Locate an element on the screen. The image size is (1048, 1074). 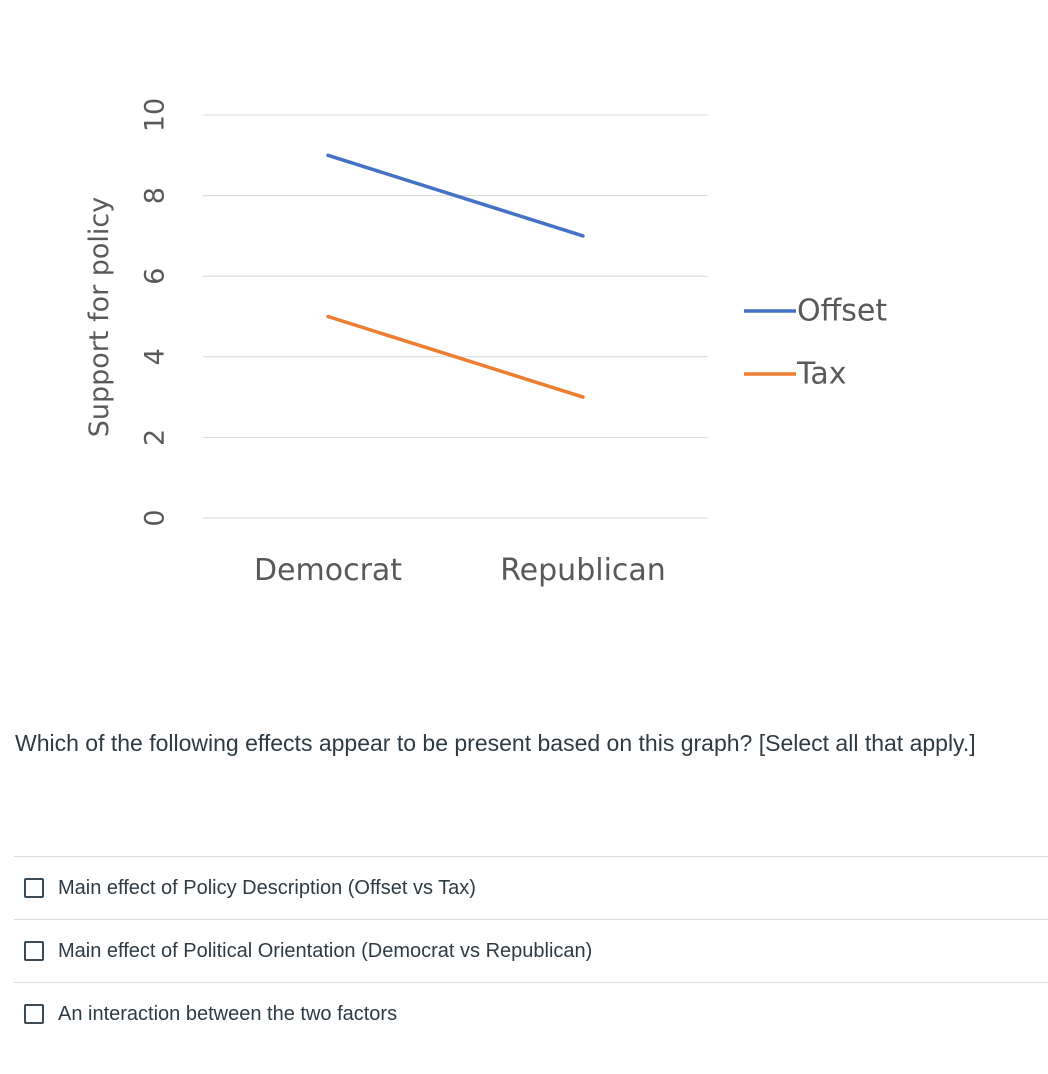
answer-label: An interaction between the two factors is located at coordinates (228, 1013).